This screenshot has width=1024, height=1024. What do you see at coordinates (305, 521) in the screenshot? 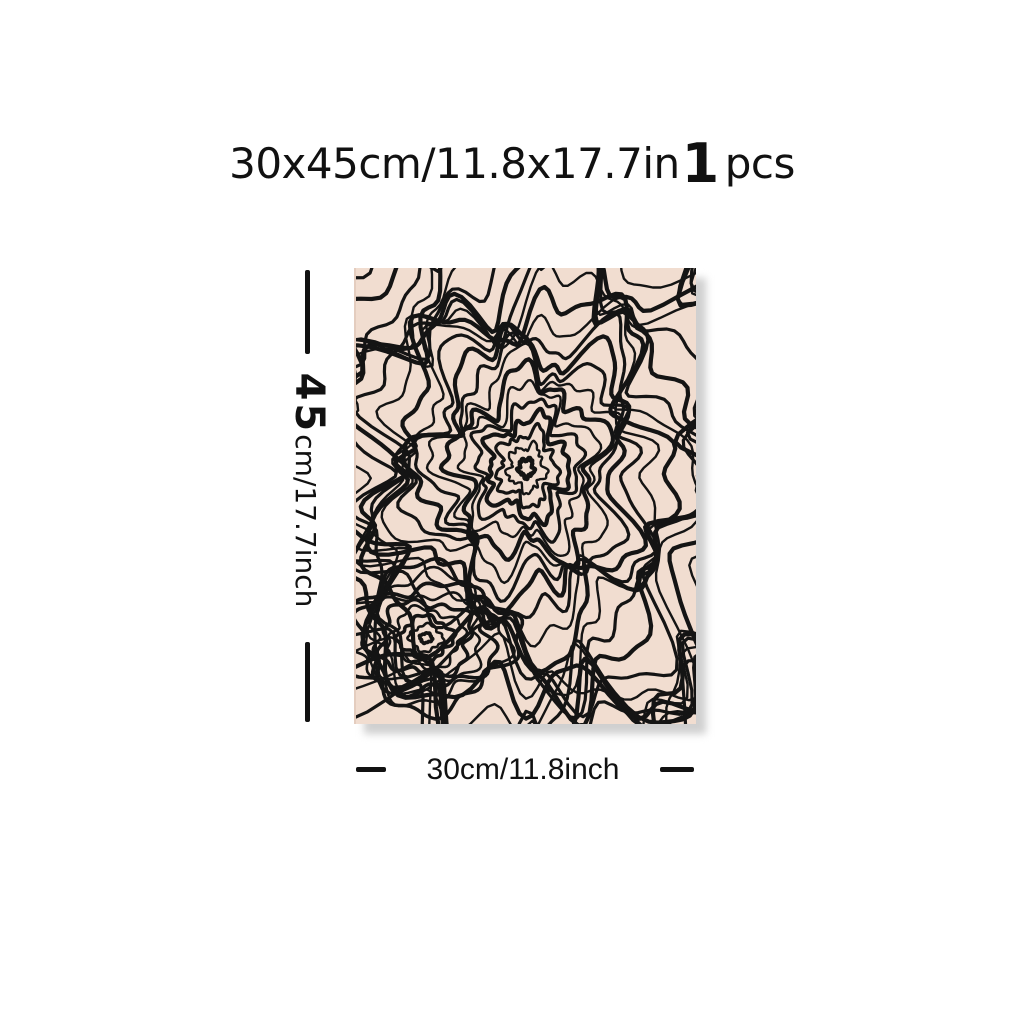
I see `height-units: cm/17.7inch` at bounding box center [305, 521].